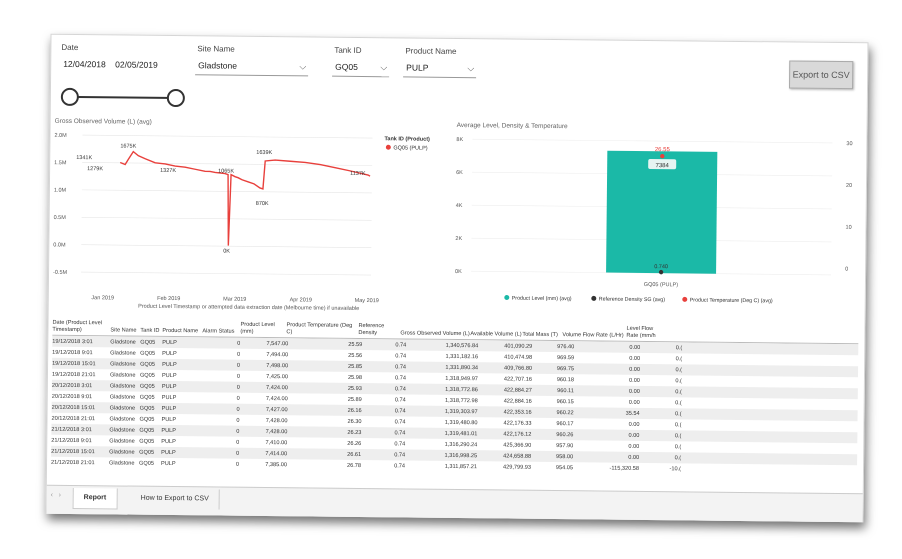 The height and width of the screenshot is (559, 902). I want to click on line-legend-title: Tank ID (Product), so click(407, 139).